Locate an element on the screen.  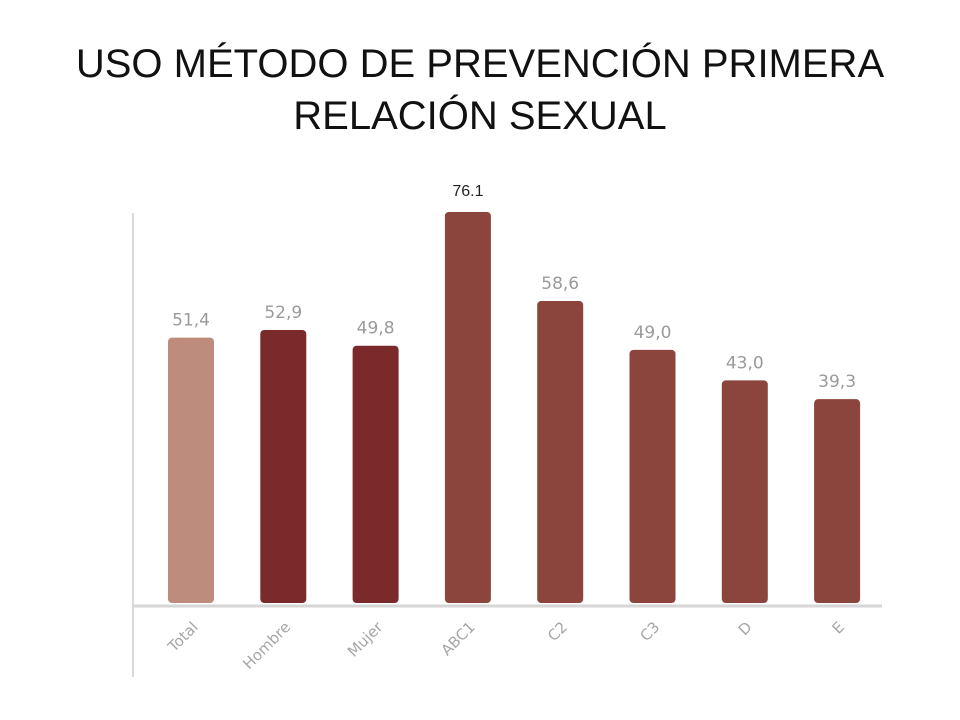
category-label-c3: C3 is located at coordinates (649, 631).